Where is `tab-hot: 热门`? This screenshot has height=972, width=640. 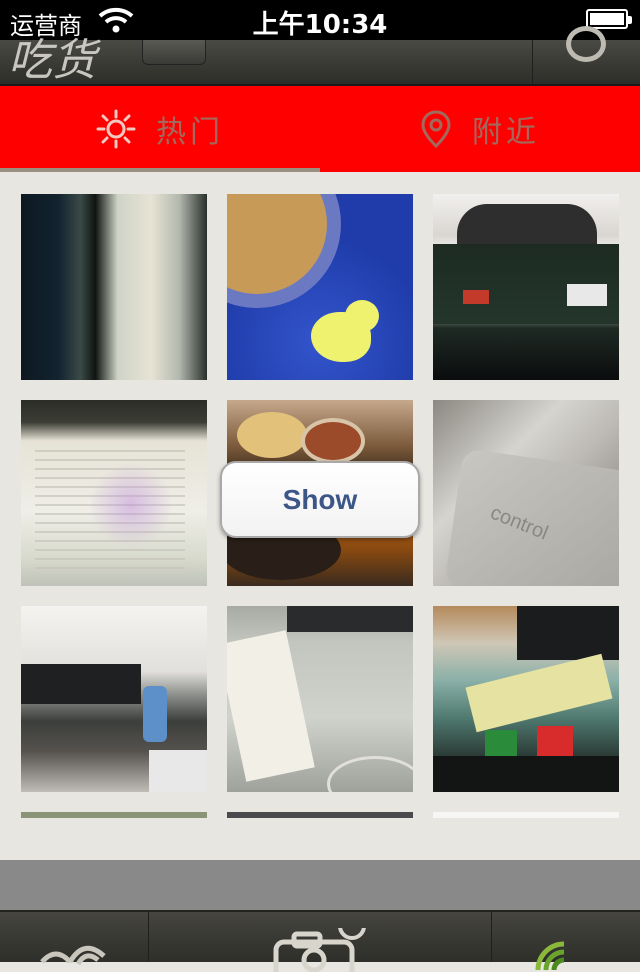 tab-hot: 热门 is located at coordinates (160, 129).